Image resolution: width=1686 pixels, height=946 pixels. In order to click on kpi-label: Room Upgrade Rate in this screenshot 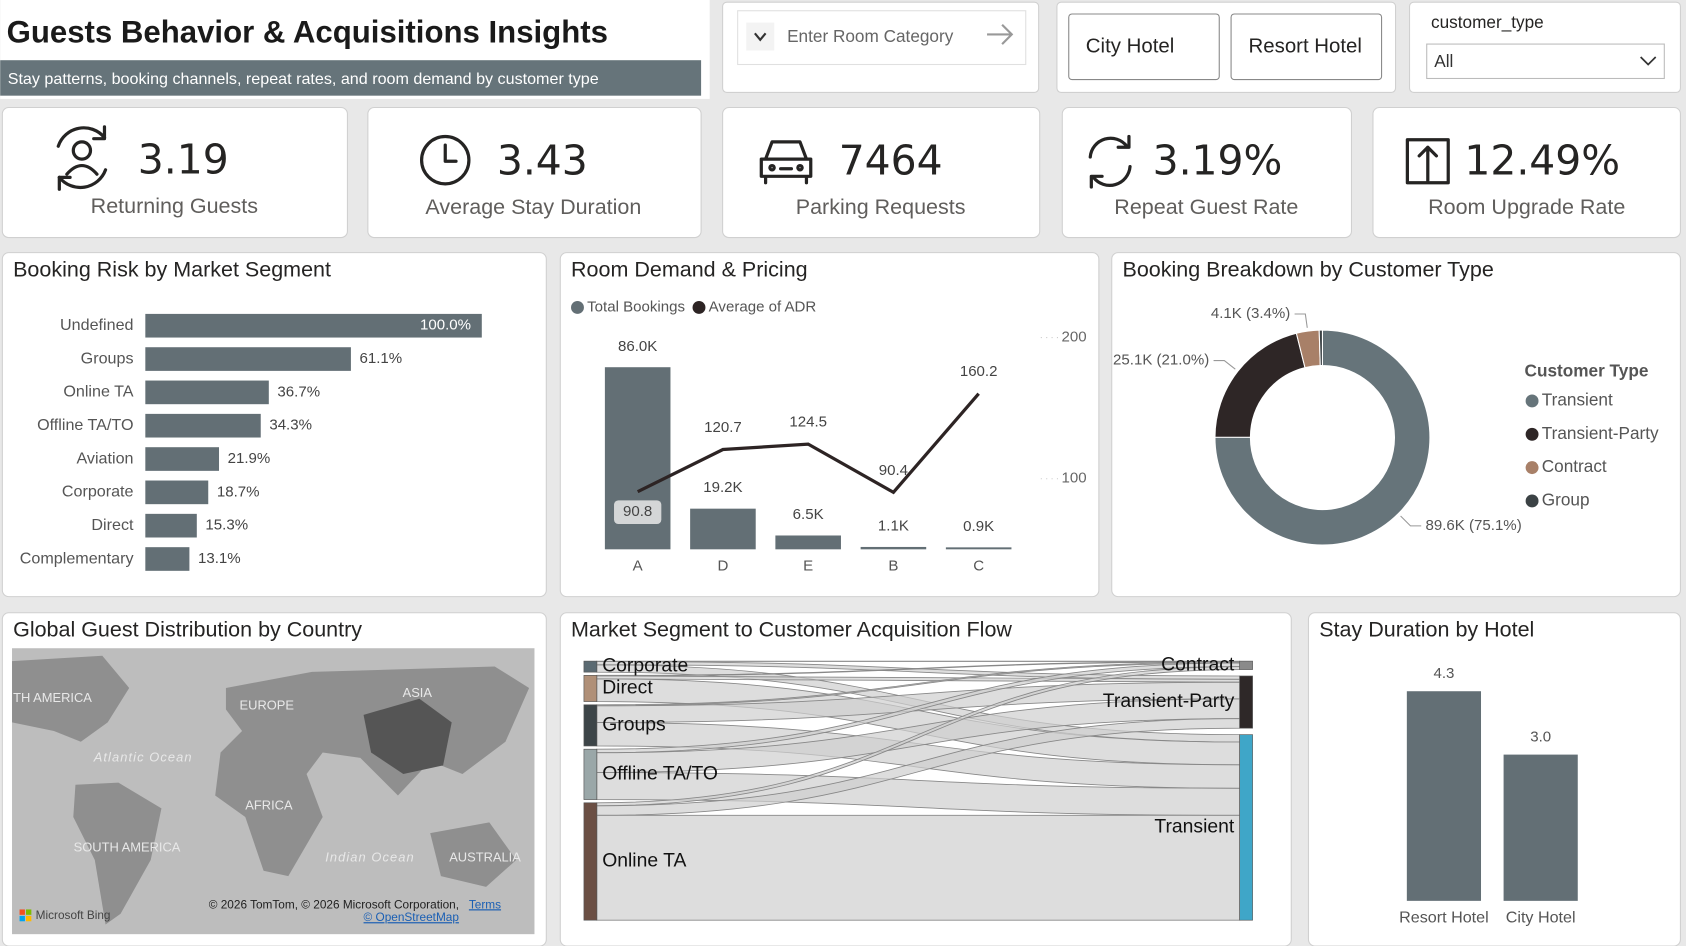, I will do `click(1526, 207)`.